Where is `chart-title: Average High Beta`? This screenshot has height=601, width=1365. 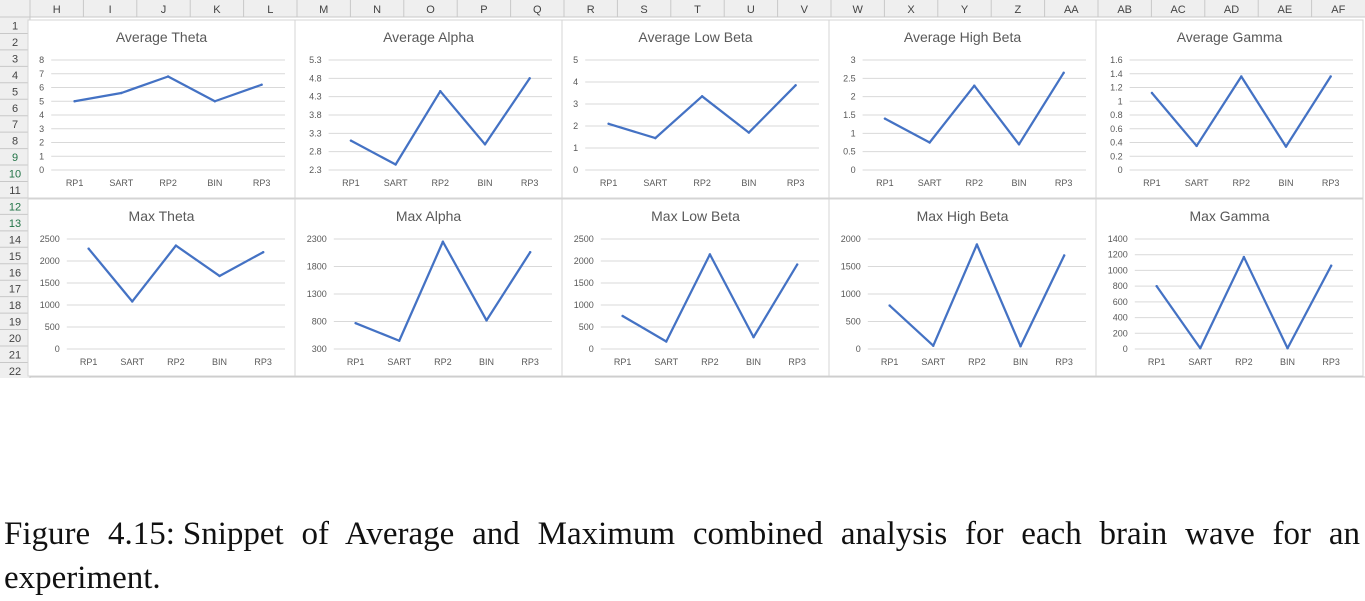 chart-title: Average High Beta is located at coordinates (962, 37).